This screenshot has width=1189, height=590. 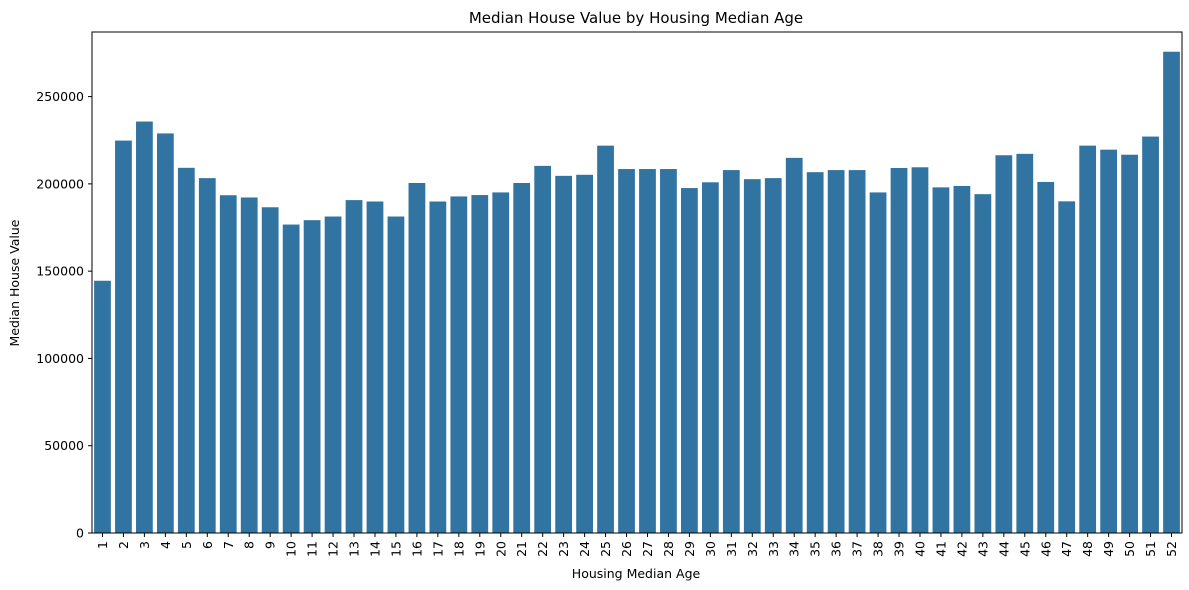 What do you see at coordinates (1066, 549) in the screenshot?
I see `x-tick-label: 47` at bounding box center [1066, 549].